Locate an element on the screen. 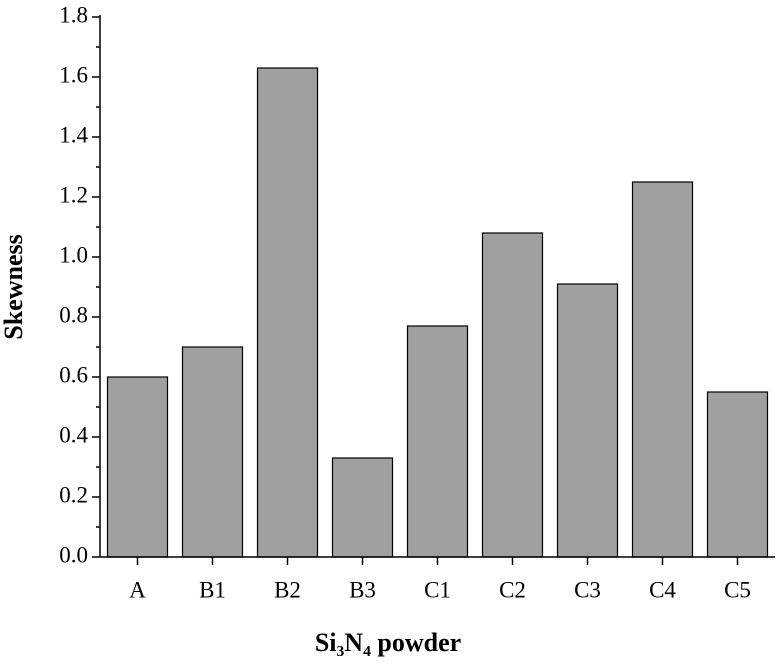 This screenshot has width=779, height=671. x-tick-label: C4 is located at coordinates (662, 589).